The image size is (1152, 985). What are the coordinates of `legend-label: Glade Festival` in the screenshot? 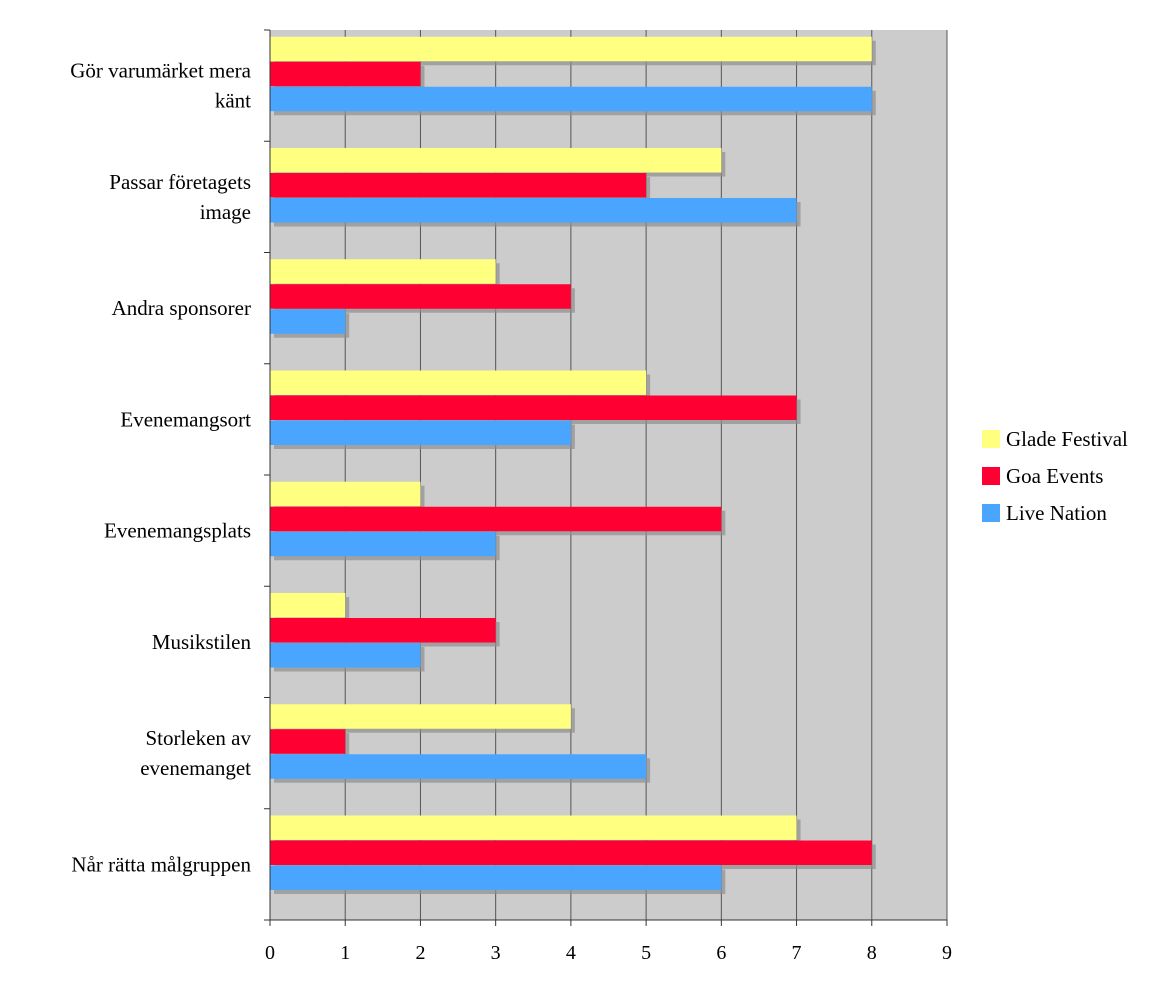 It's located at (1067, 439).